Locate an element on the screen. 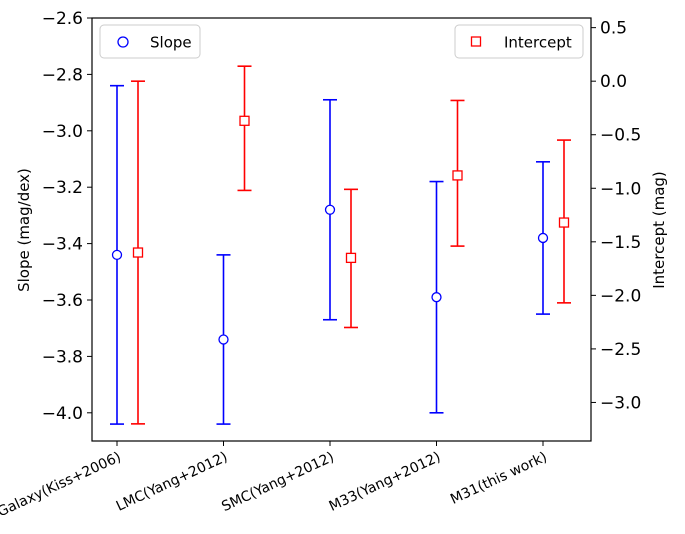 The height and width of the screenshot is (534, 685). y-axis-right-label: Intercept (mag) is located at coordinates (659, 230).